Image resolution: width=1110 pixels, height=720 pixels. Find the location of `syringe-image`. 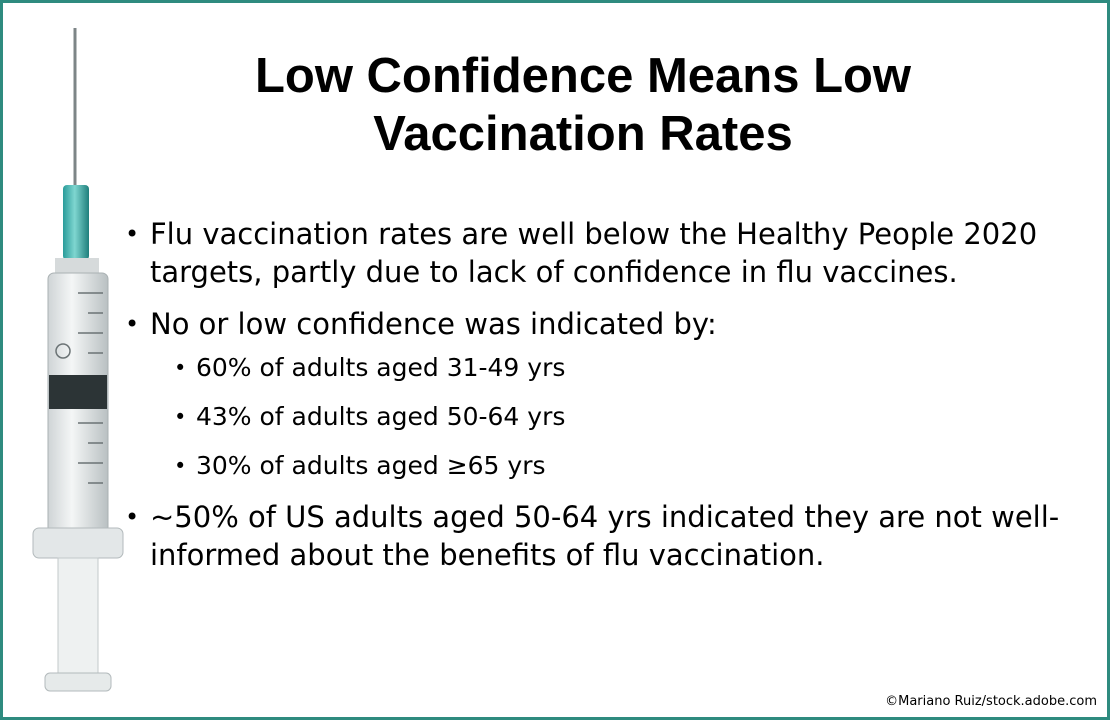

syringe-image is located at coordinates (78, 360).